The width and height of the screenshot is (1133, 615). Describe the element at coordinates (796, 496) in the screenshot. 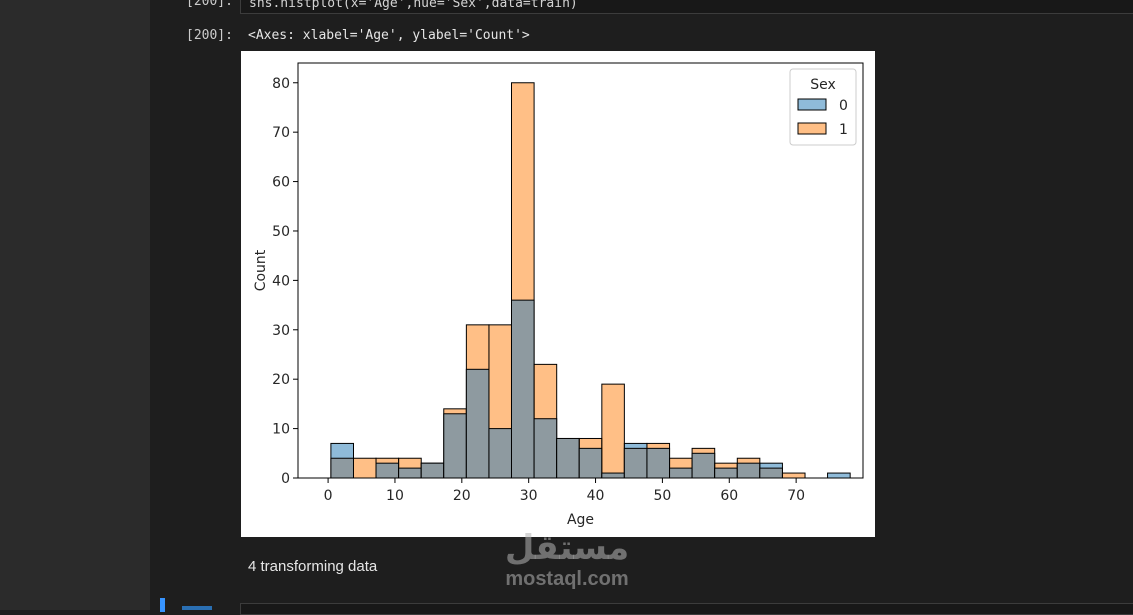

I see `x-tick-label: 70` at that location.